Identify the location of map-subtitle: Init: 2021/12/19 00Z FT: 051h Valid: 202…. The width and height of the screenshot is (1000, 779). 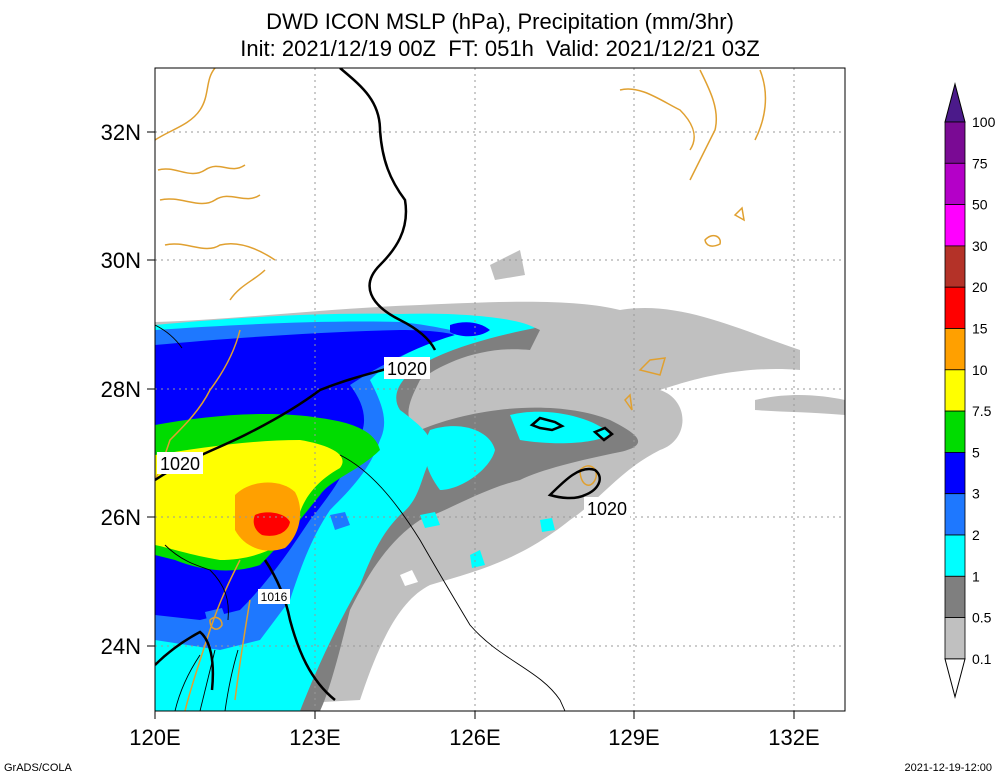
(500, 48).